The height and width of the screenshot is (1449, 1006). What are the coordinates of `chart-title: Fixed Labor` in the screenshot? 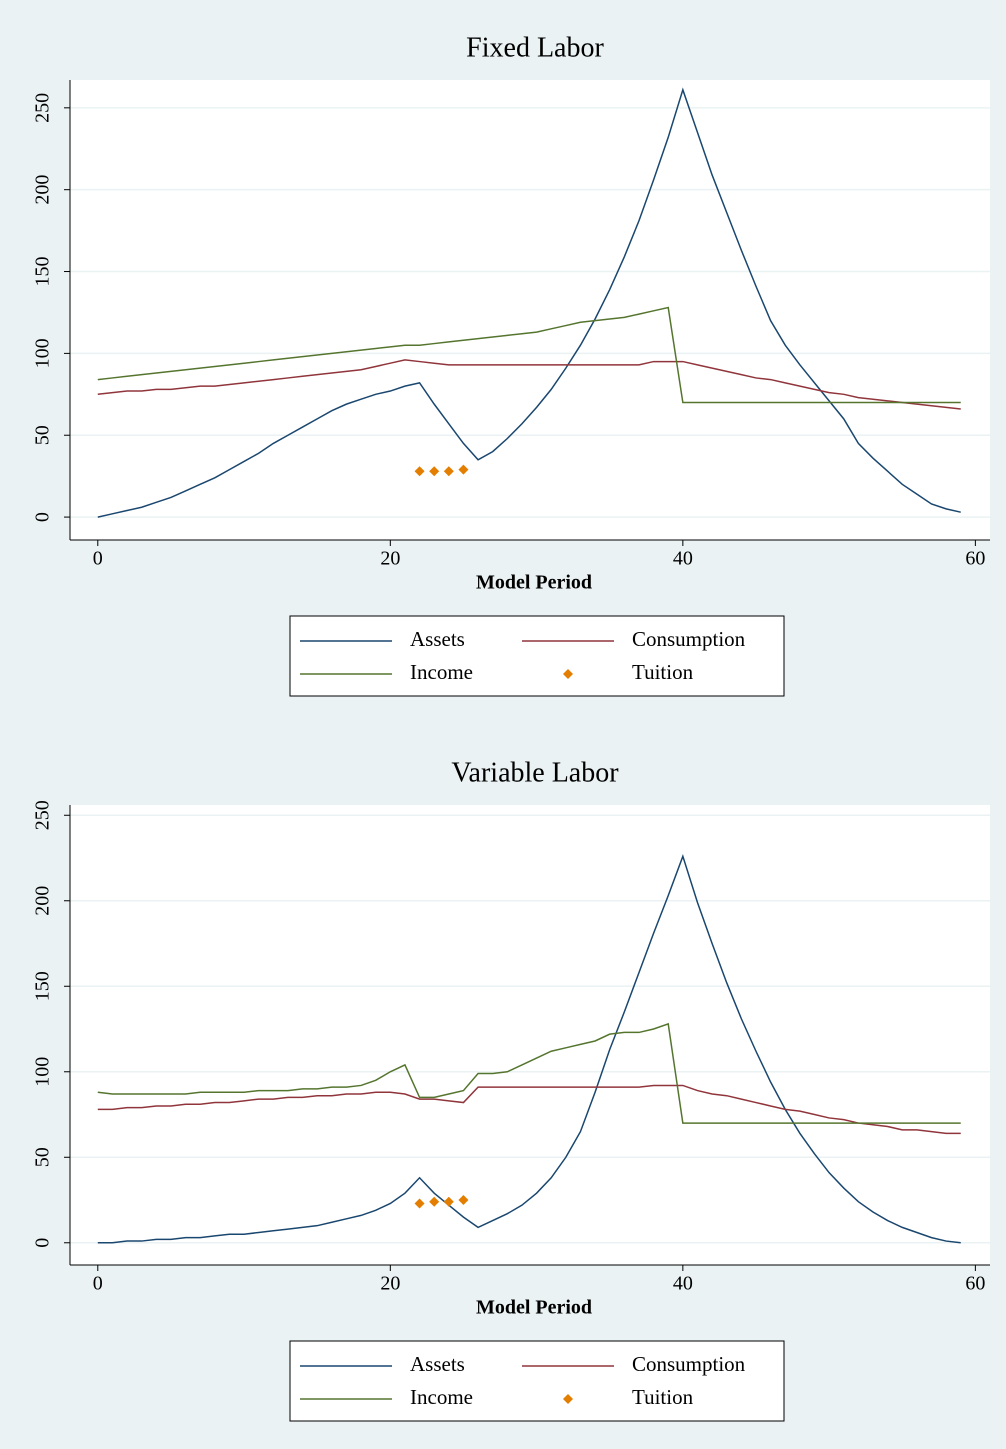 It's located at (535, 47).